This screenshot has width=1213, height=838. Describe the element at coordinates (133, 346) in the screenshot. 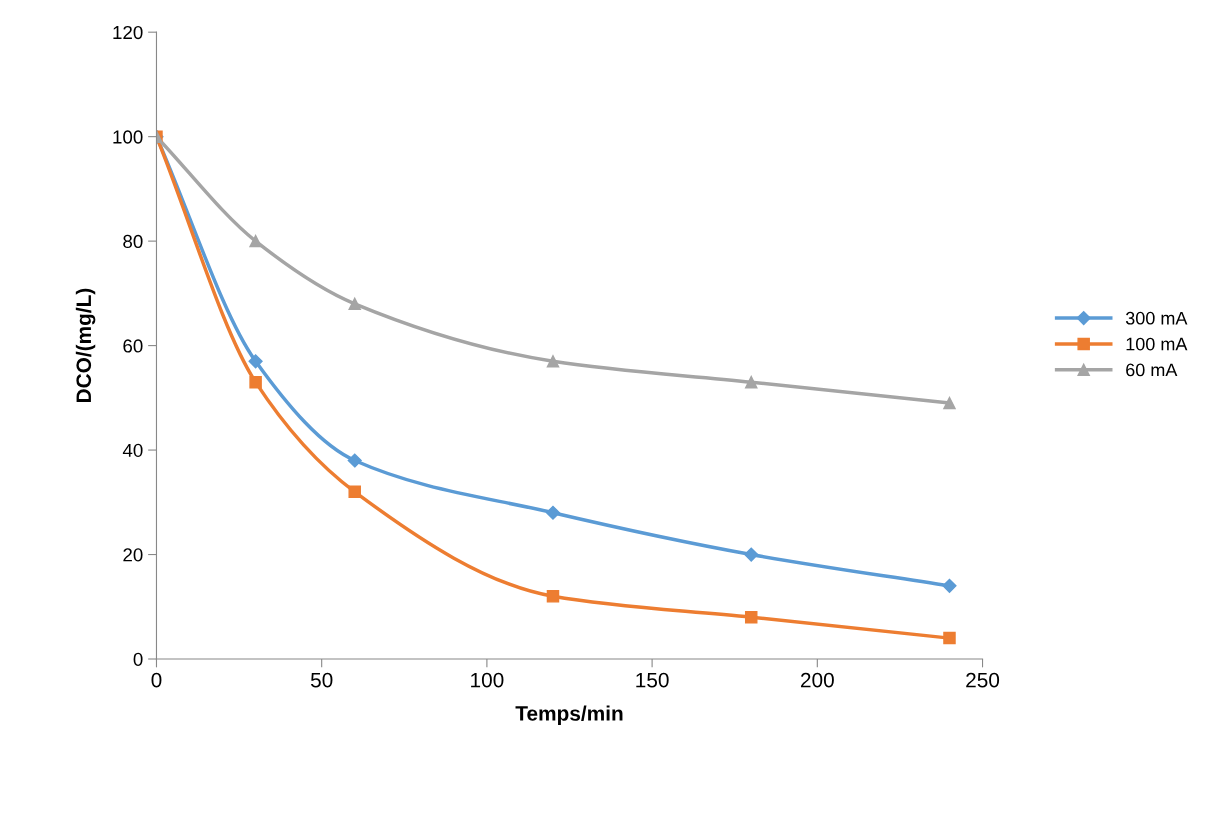

I see `y-tick-label: 60` at that location.